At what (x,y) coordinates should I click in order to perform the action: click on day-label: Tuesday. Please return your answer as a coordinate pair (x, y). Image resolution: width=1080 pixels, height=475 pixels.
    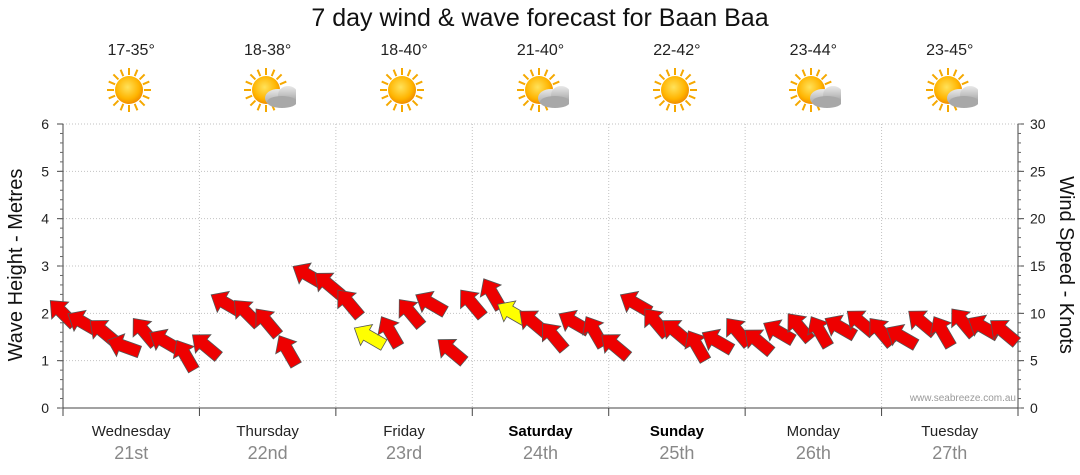
    Looking at the image, I should click on (949, 431).